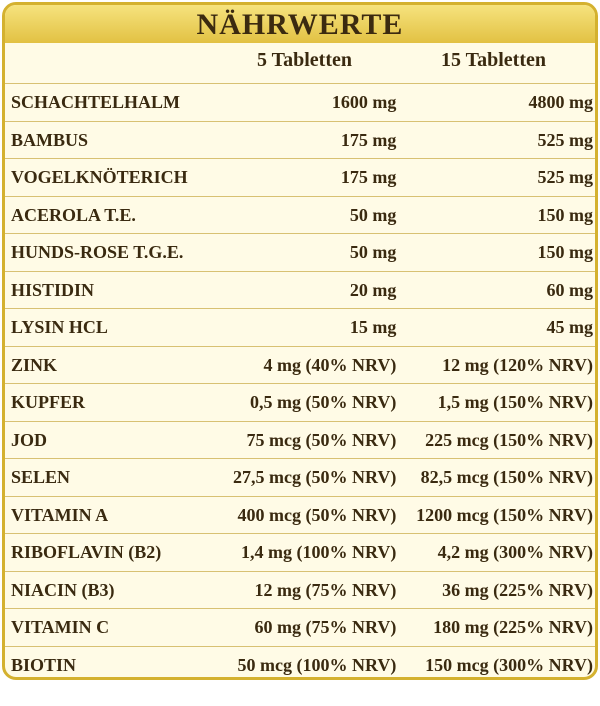 This screenshot has width=600, height=706. I want to click on nutrient-name: BIOTIN, so click(44, 664).